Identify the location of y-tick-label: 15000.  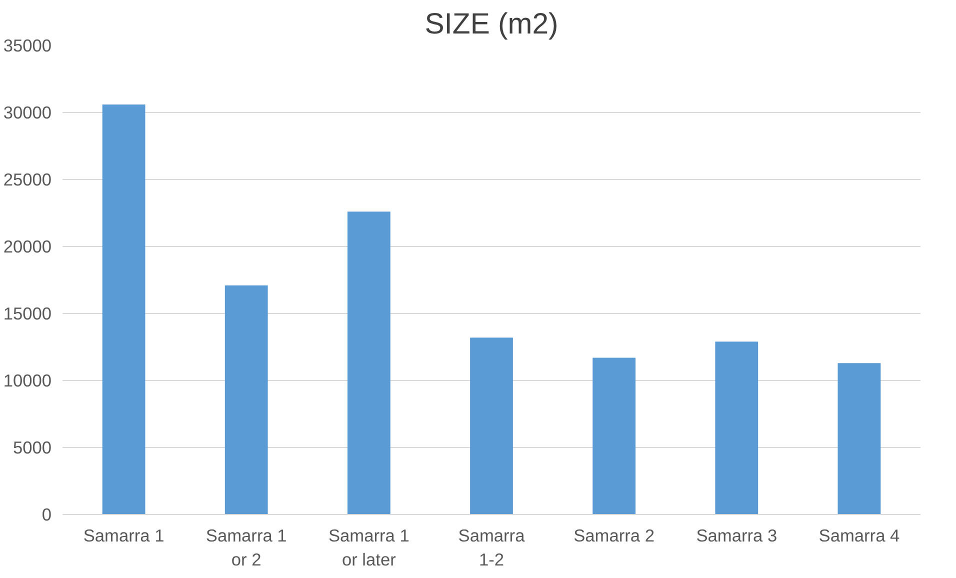
(27, 314).